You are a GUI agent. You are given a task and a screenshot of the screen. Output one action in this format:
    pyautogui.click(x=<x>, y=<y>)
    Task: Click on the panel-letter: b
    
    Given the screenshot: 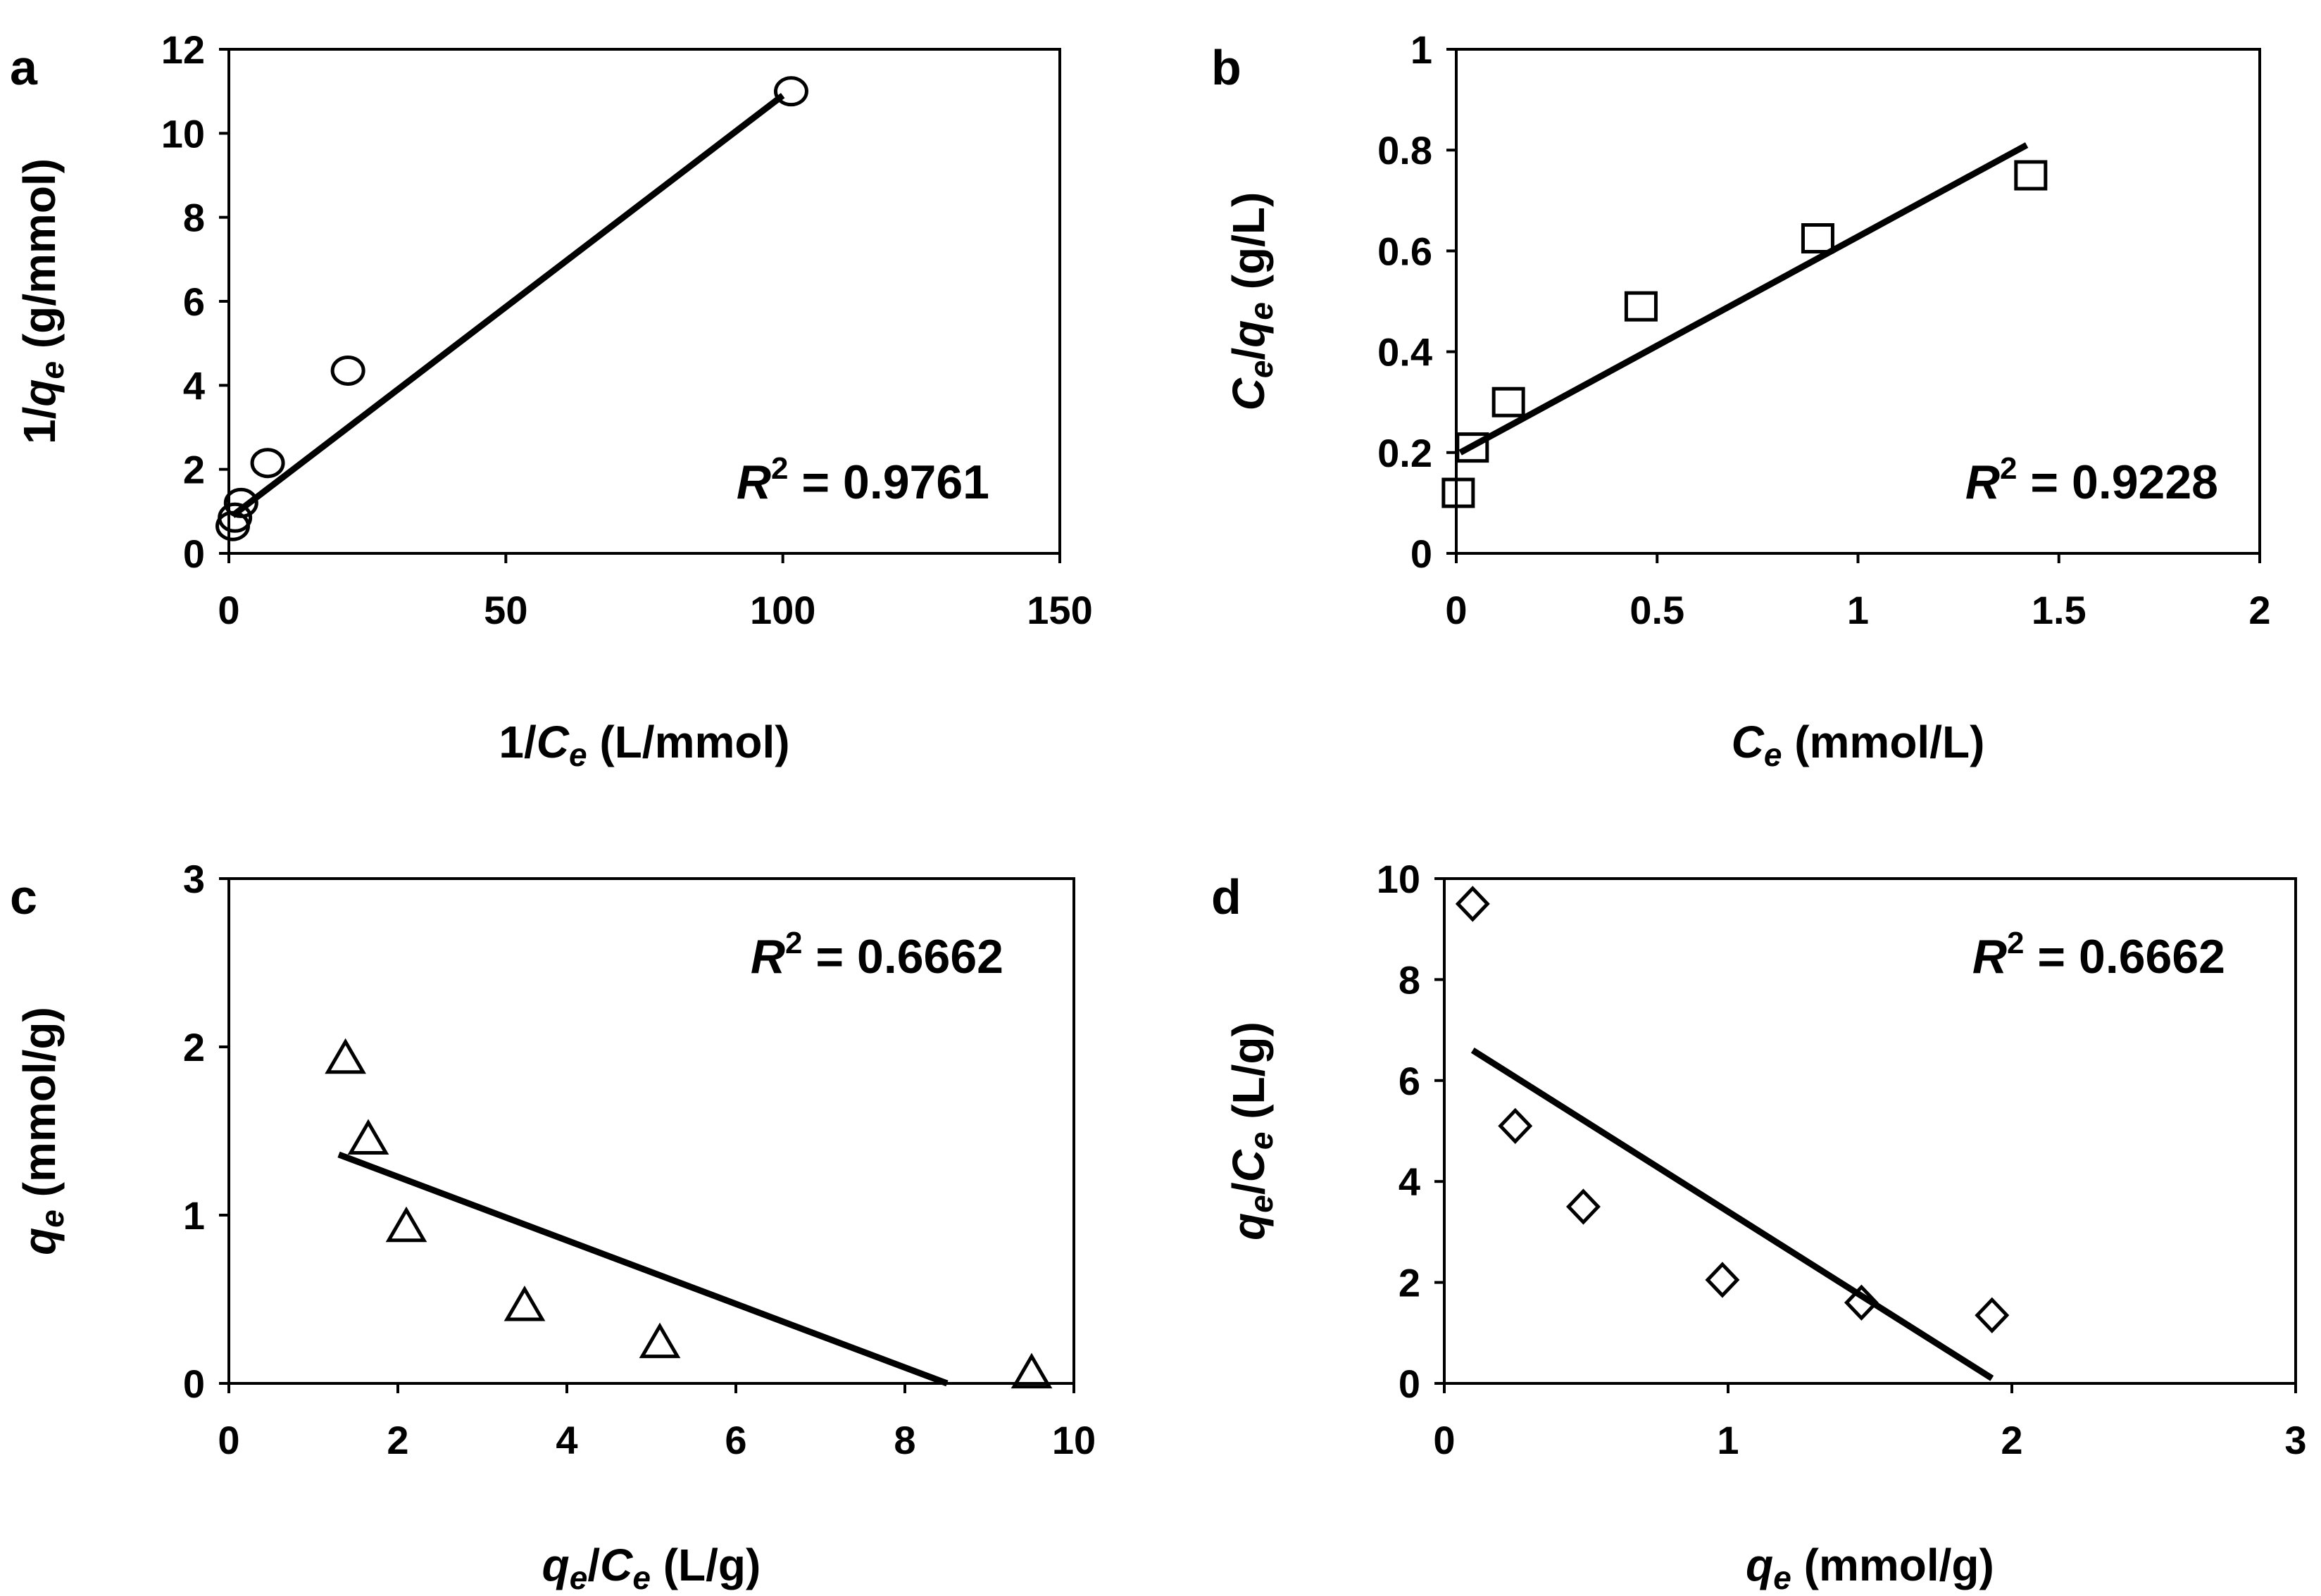 What is the action you would take?
    pyautogui.click(x=1226, y=67)
    